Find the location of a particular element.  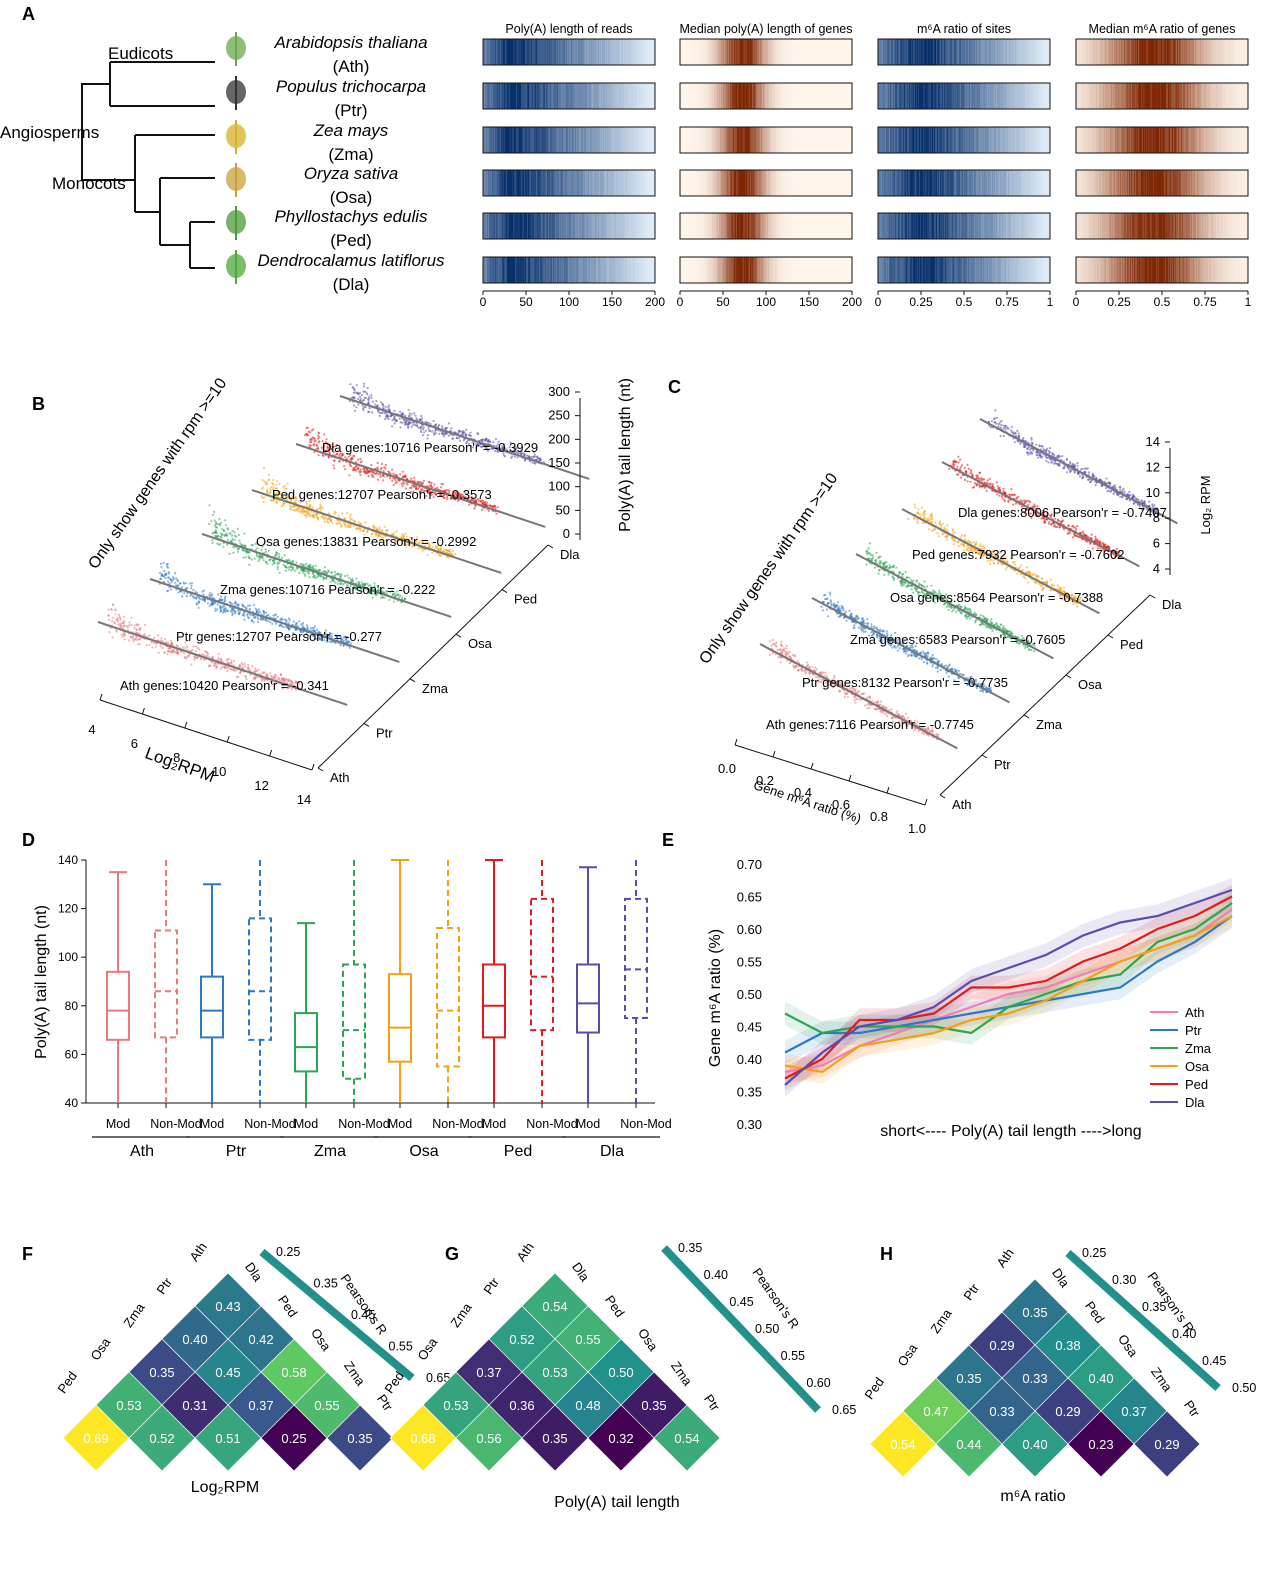

tick-label: 1 is located at coordinates (1050, 302).